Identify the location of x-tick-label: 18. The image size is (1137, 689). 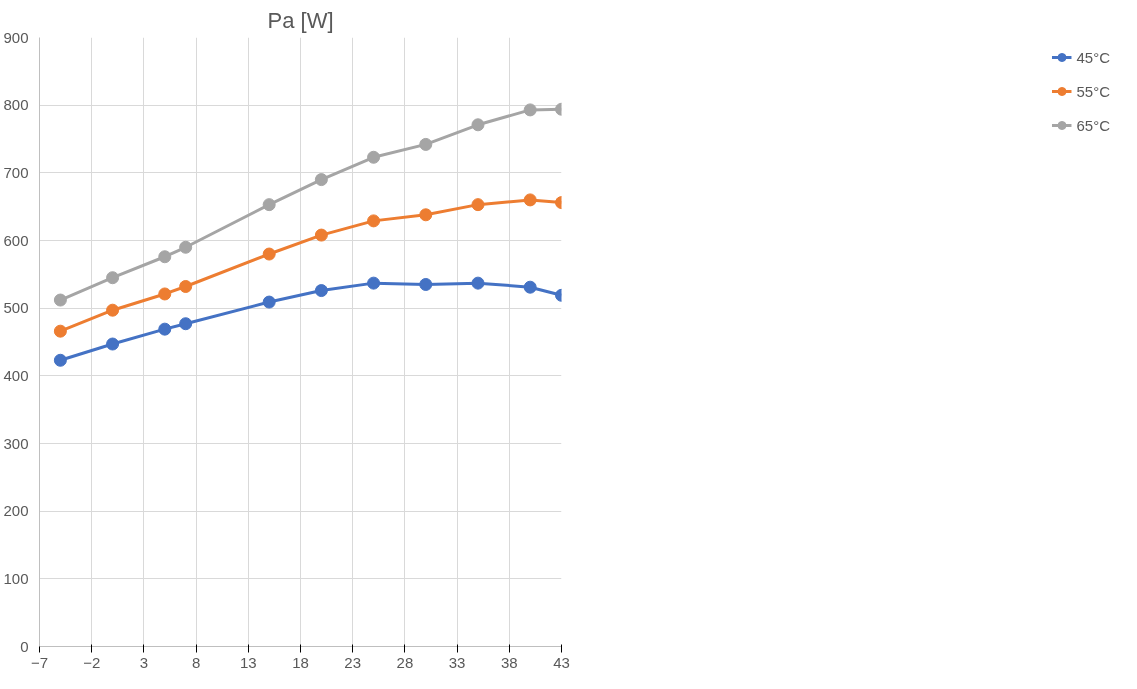
(300, 662).